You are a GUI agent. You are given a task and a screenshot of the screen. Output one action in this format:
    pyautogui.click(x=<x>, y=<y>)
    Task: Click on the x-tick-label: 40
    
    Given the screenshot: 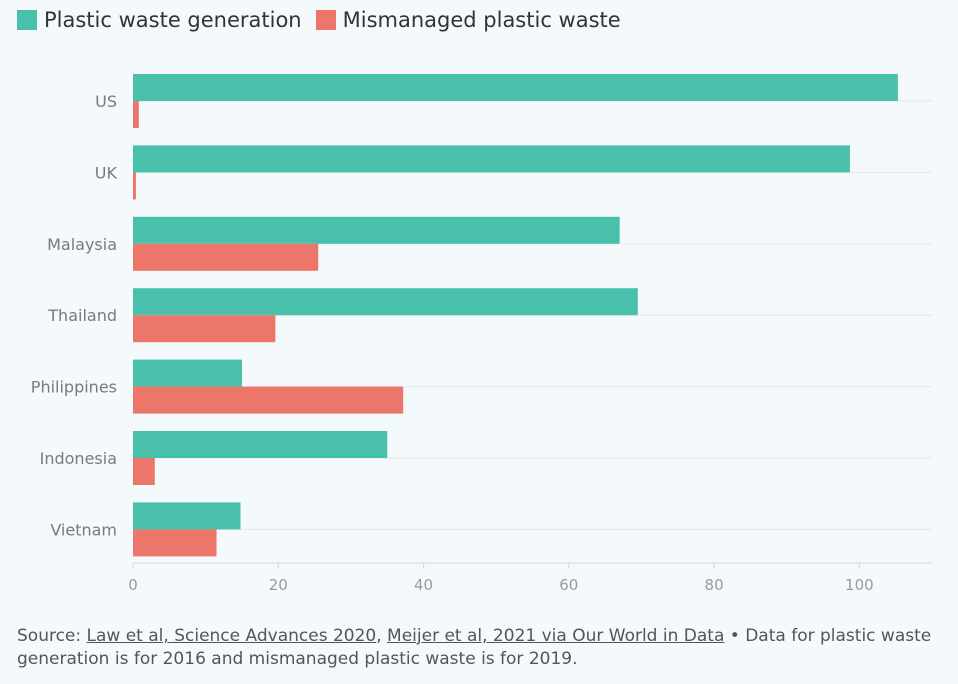 What is the action you would take?
    pyautogui.click(x=423, y=585)
    